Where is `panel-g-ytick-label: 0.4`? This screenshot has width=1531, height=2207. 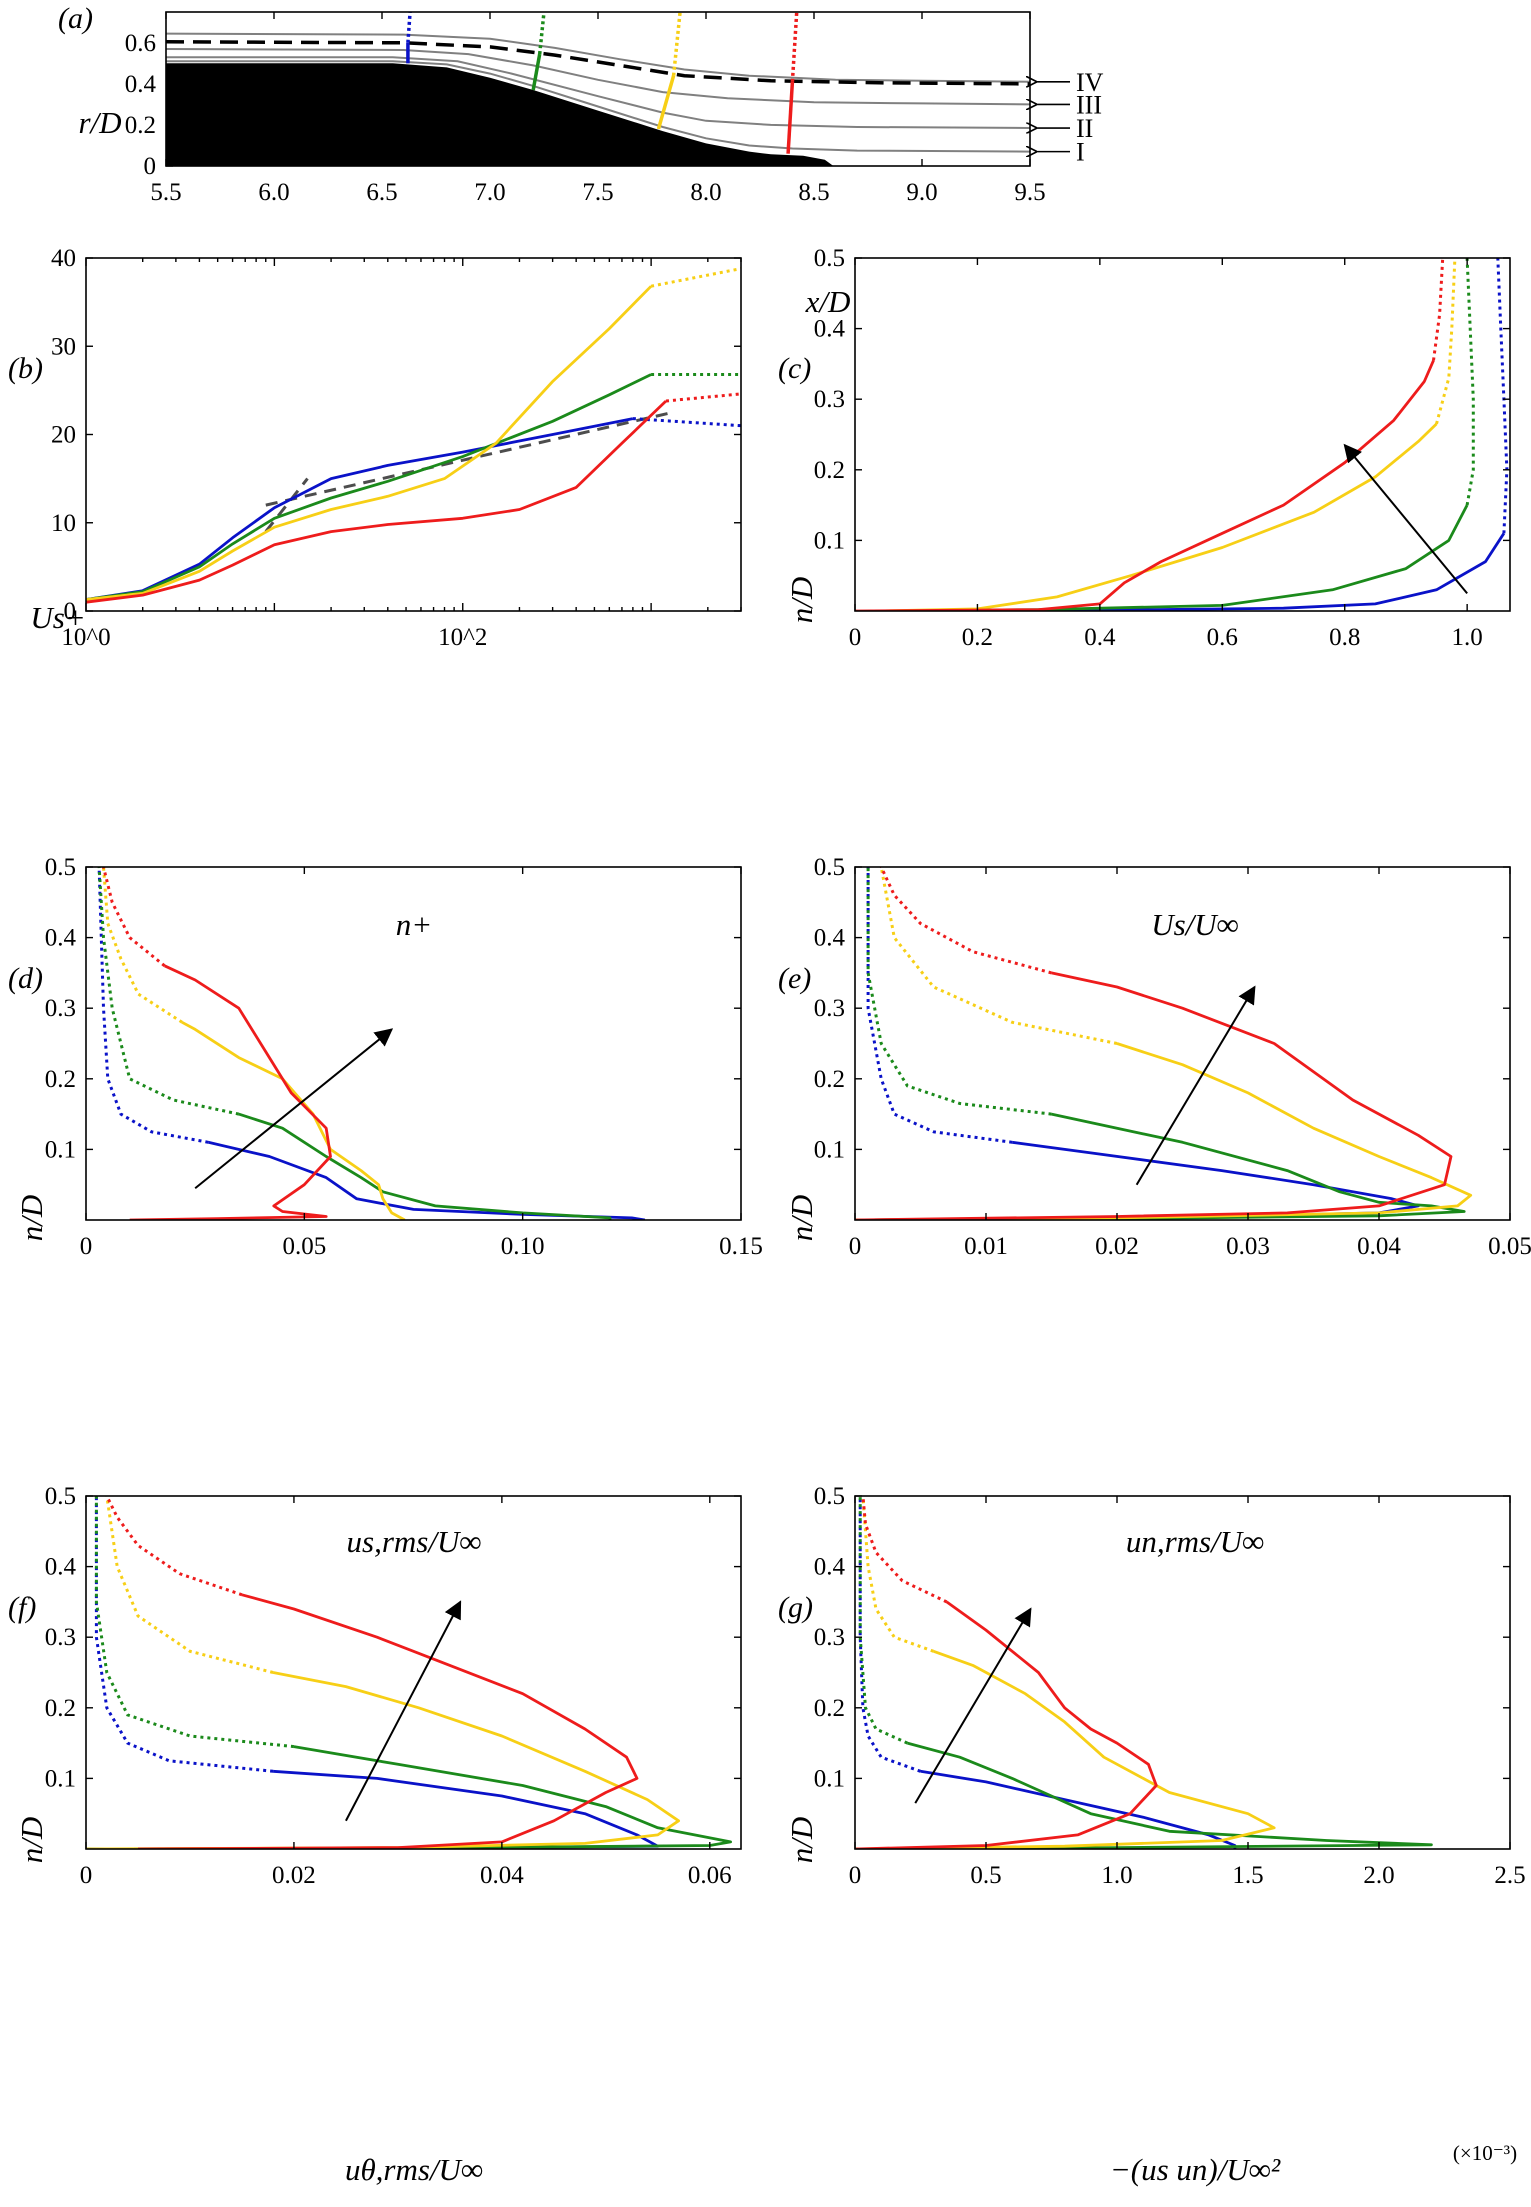
panel-g-ytick-label: 0.4 is located at coordinates (830, 1567).